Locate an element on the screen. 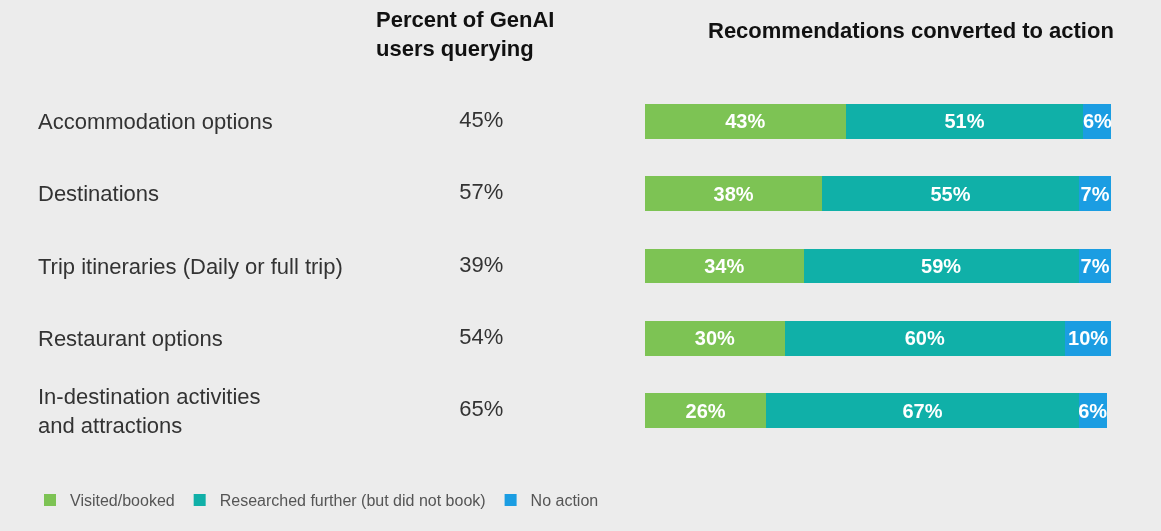 The image size is (1161, 531). text: Percent of GenAI users querying is located at coordinates (465, 34).